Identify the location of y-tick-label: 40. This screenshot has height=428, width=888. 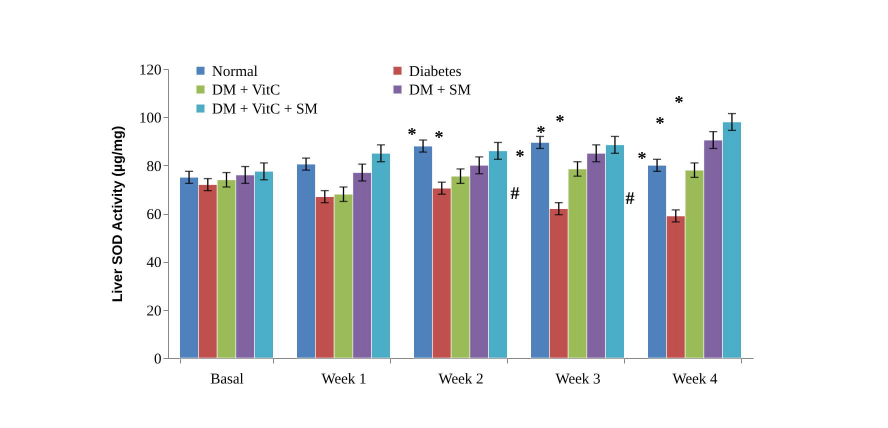
(154, 263).